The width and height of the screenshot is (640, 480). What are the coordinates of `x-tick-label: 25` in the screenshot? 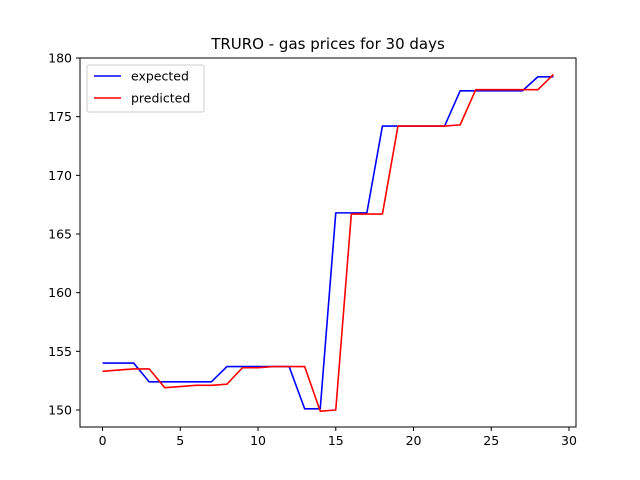 It's located at (491, 440).